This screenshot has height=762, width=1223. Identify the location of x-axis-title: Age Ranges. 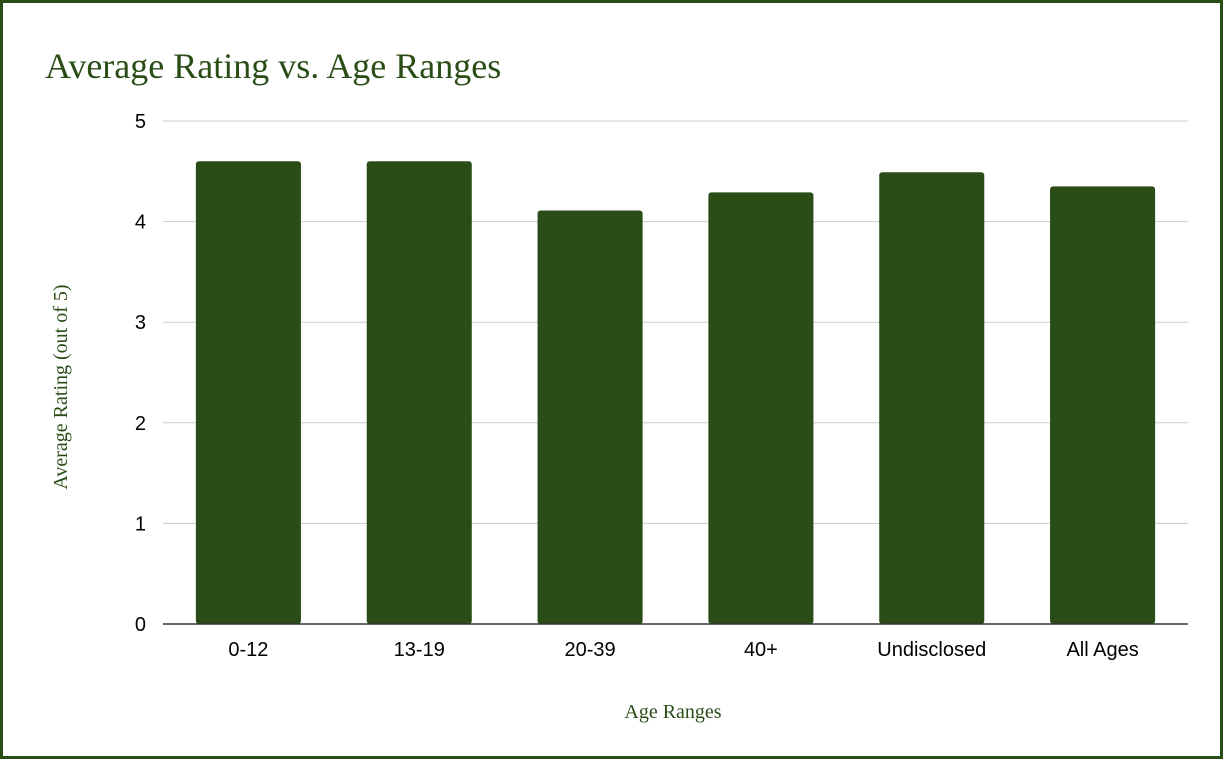
(672, 712).